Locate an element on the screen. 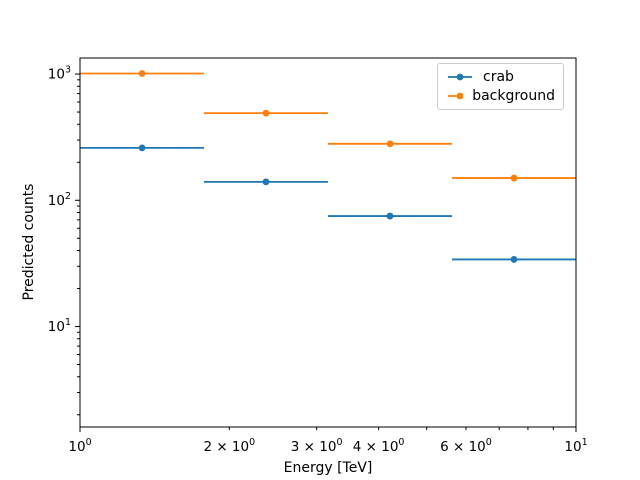 This screenshot has width=640, height=480. legend: crab background is located at coordinates (500, 86).